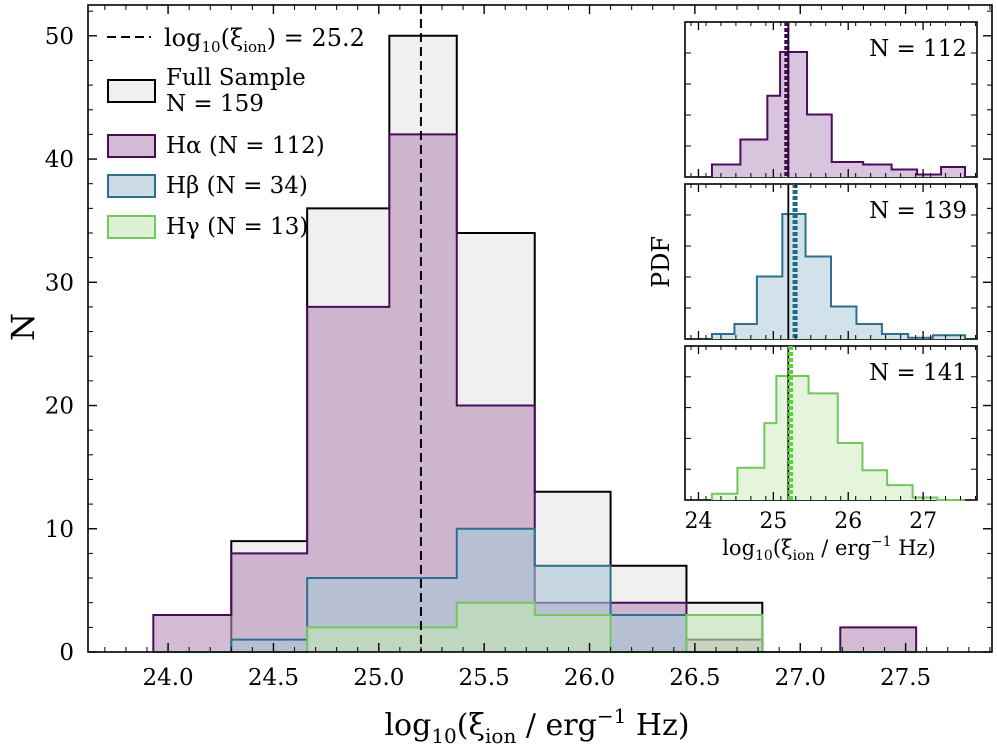 The width and height of the screenshot is (997, 747). I want to click on legend-vline-label: log10(ξion) = 25.2, so click(264, 40).